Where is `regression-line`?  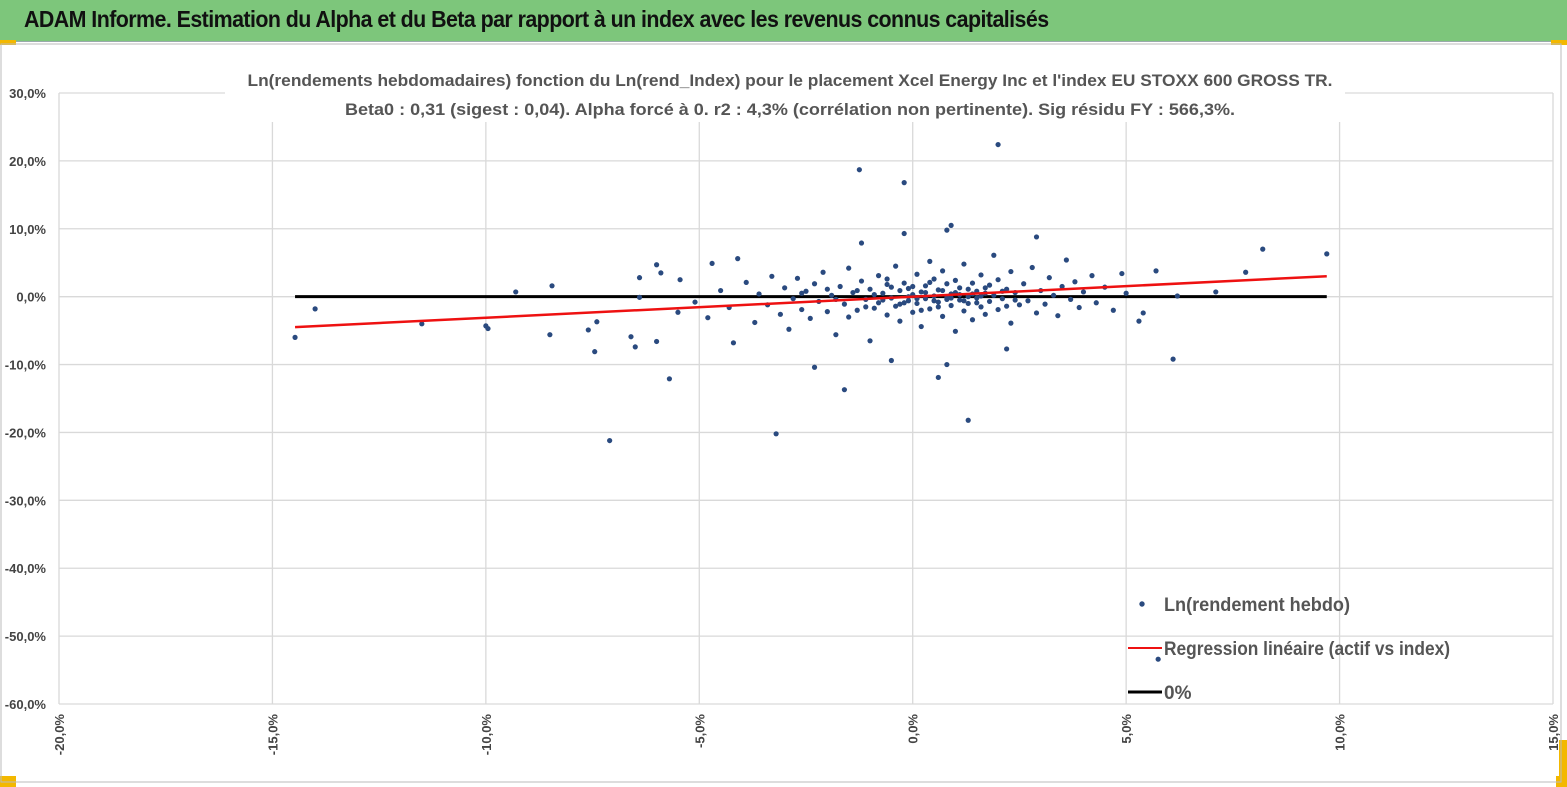 regression-line is located at coordinates (810, 302).